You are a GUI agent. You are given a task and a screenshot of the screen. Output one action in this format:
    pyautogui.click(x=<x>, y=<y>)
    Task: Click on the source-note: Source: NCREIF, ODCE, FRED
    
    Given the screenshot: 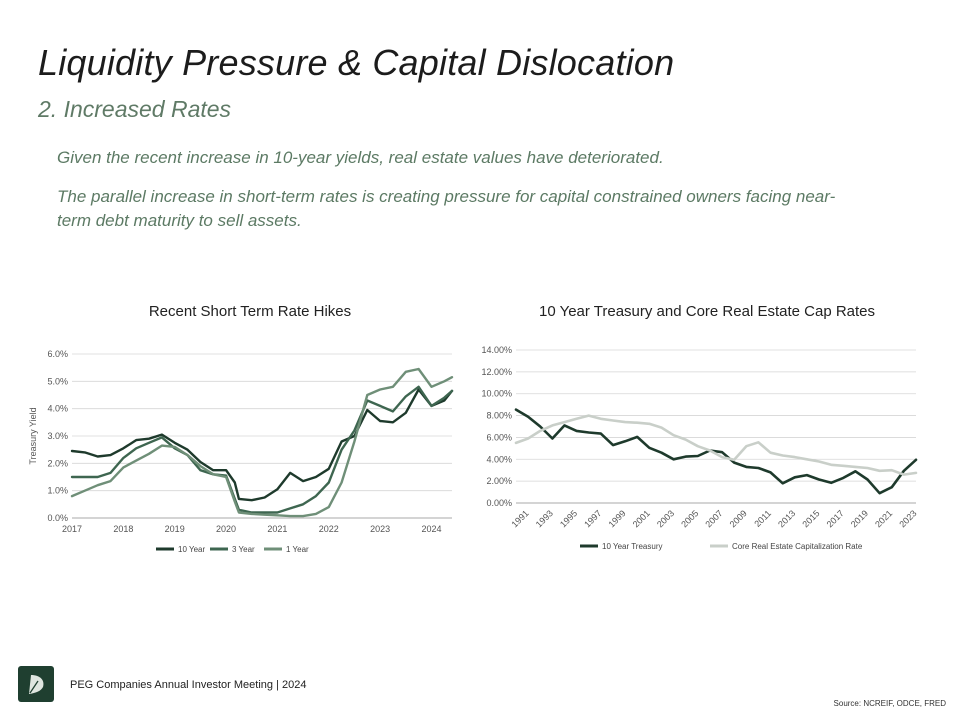 What is the action you would take?
    pyautogui.click(x=889, y=703)
    